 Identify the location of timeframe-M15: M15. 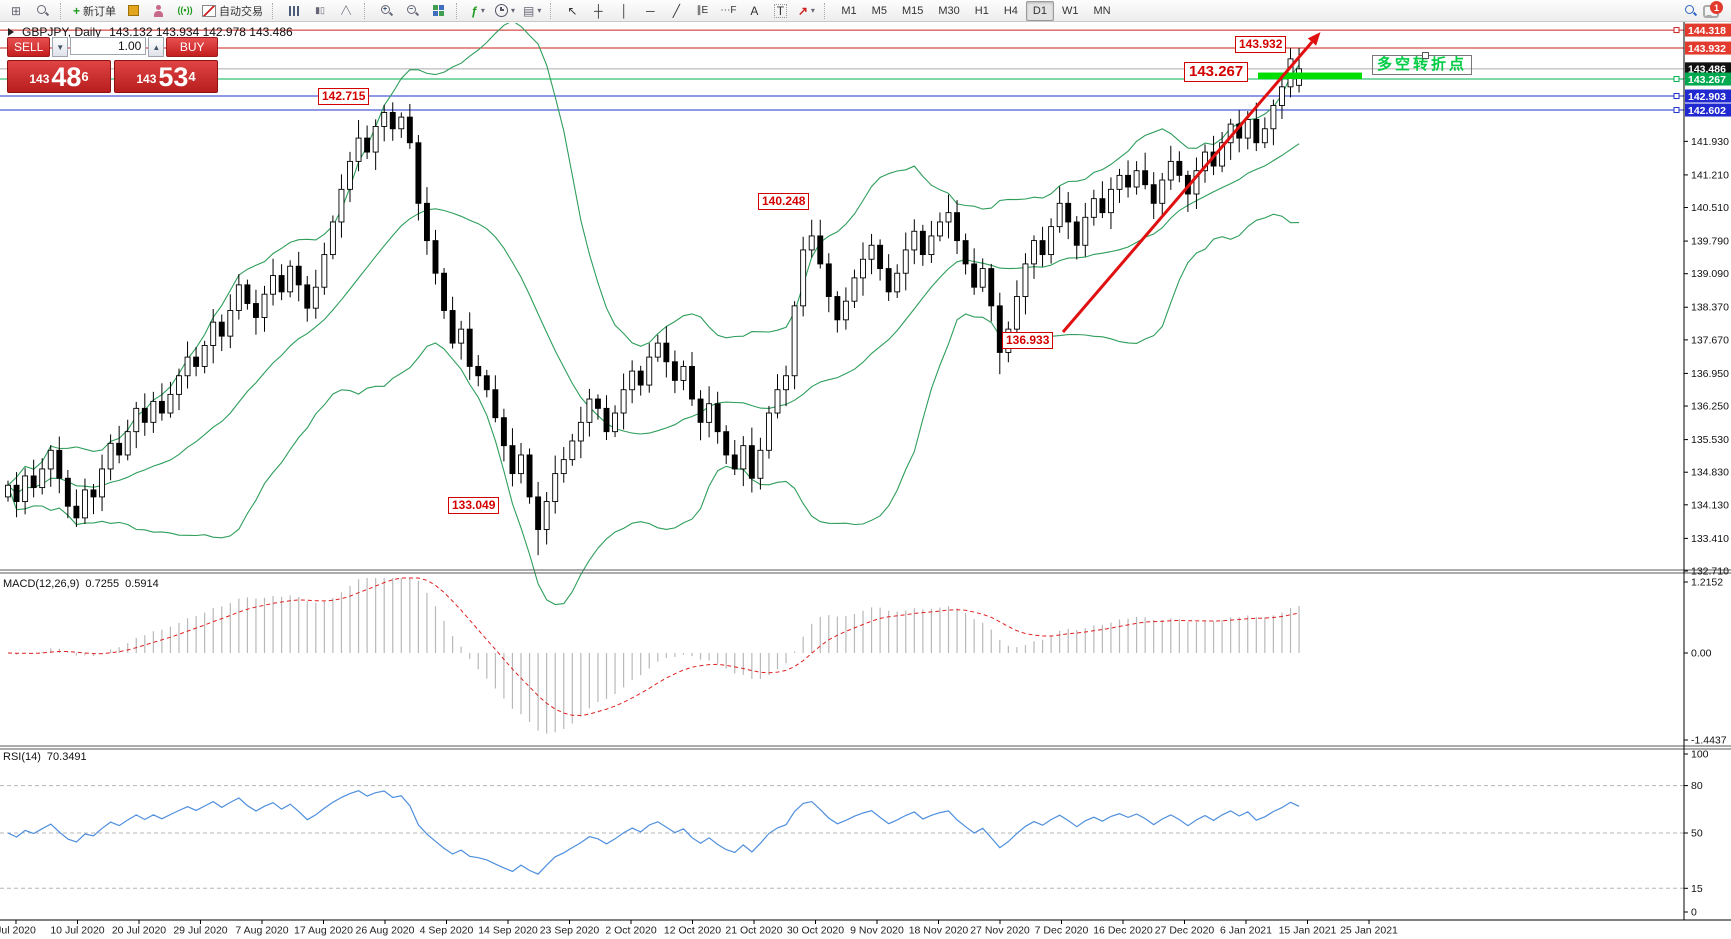
(912, 10).